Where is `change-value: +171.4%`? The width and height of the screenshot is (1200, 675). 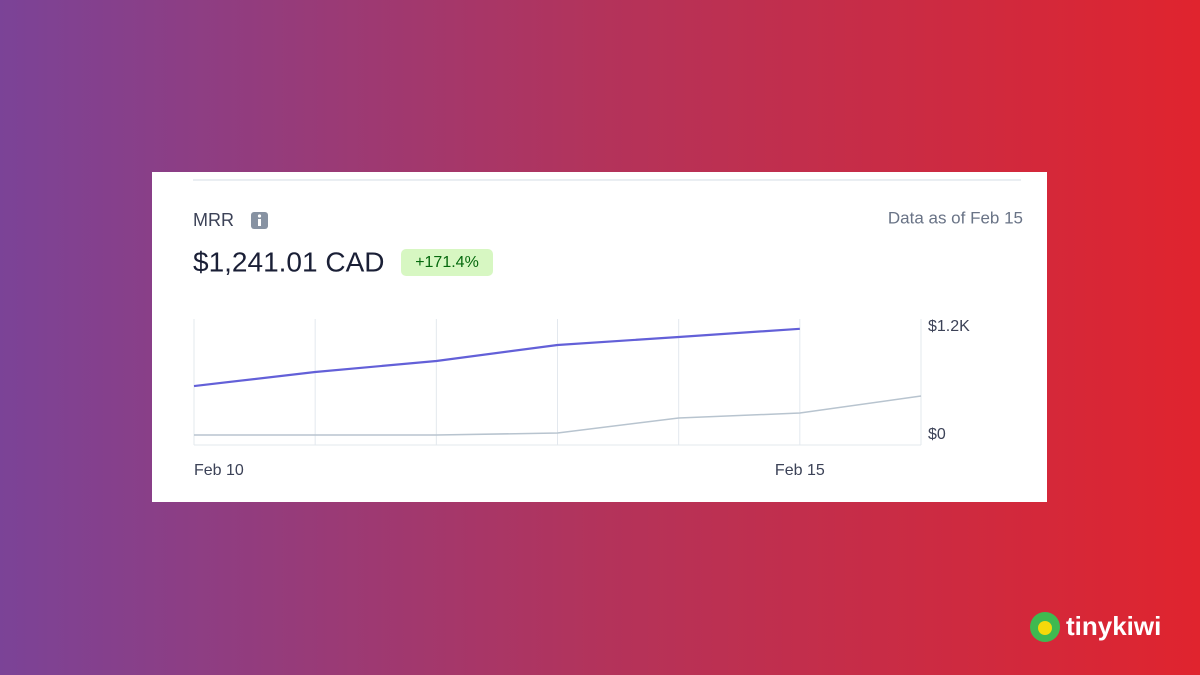 change-value: +171.4% is located at coordinates (447, 262).